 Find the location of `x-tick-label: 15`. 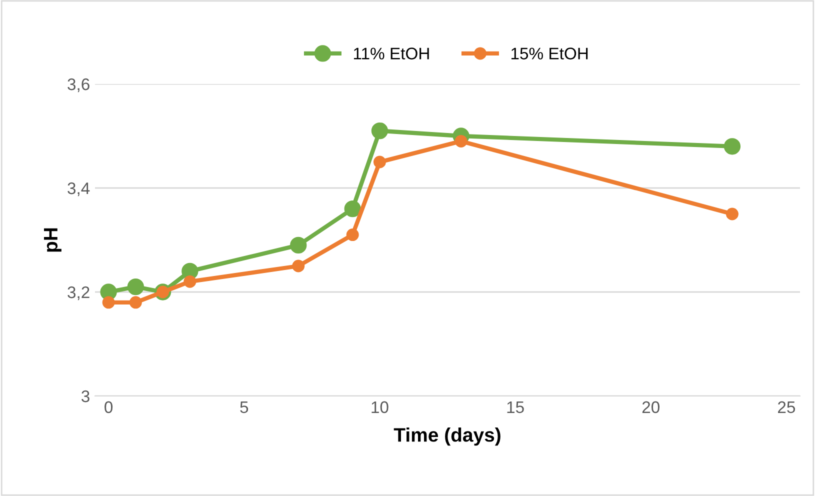

x-tick-label: 15 is located at coordinates (515, 407).